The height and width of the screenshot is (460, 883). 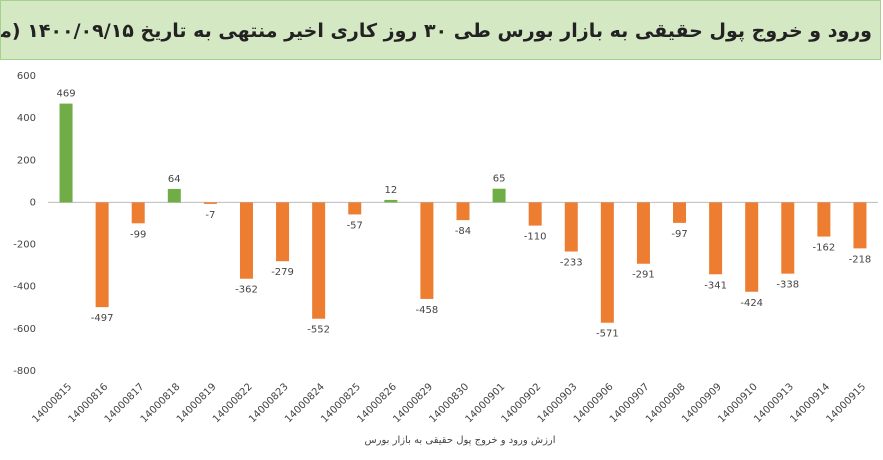 What do you see at coordinates (24, 245) in the screenshot?
I see `y-tick-label: -200` at bounding box center [24, 245].